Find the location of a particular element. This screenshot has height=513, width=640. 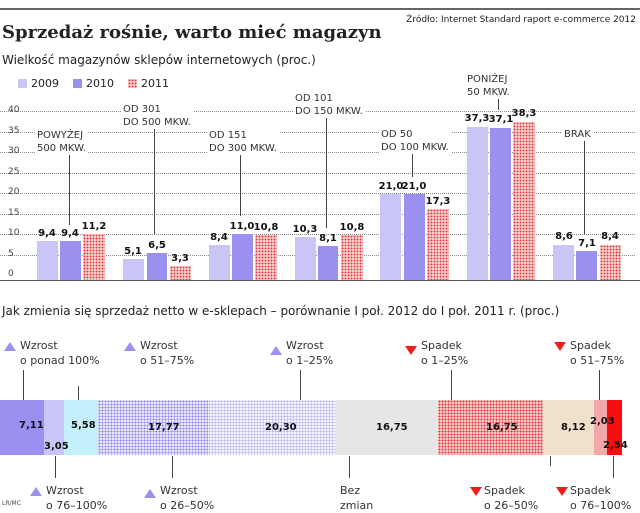

y-tick: 35 is located at coordinates (14, 131).